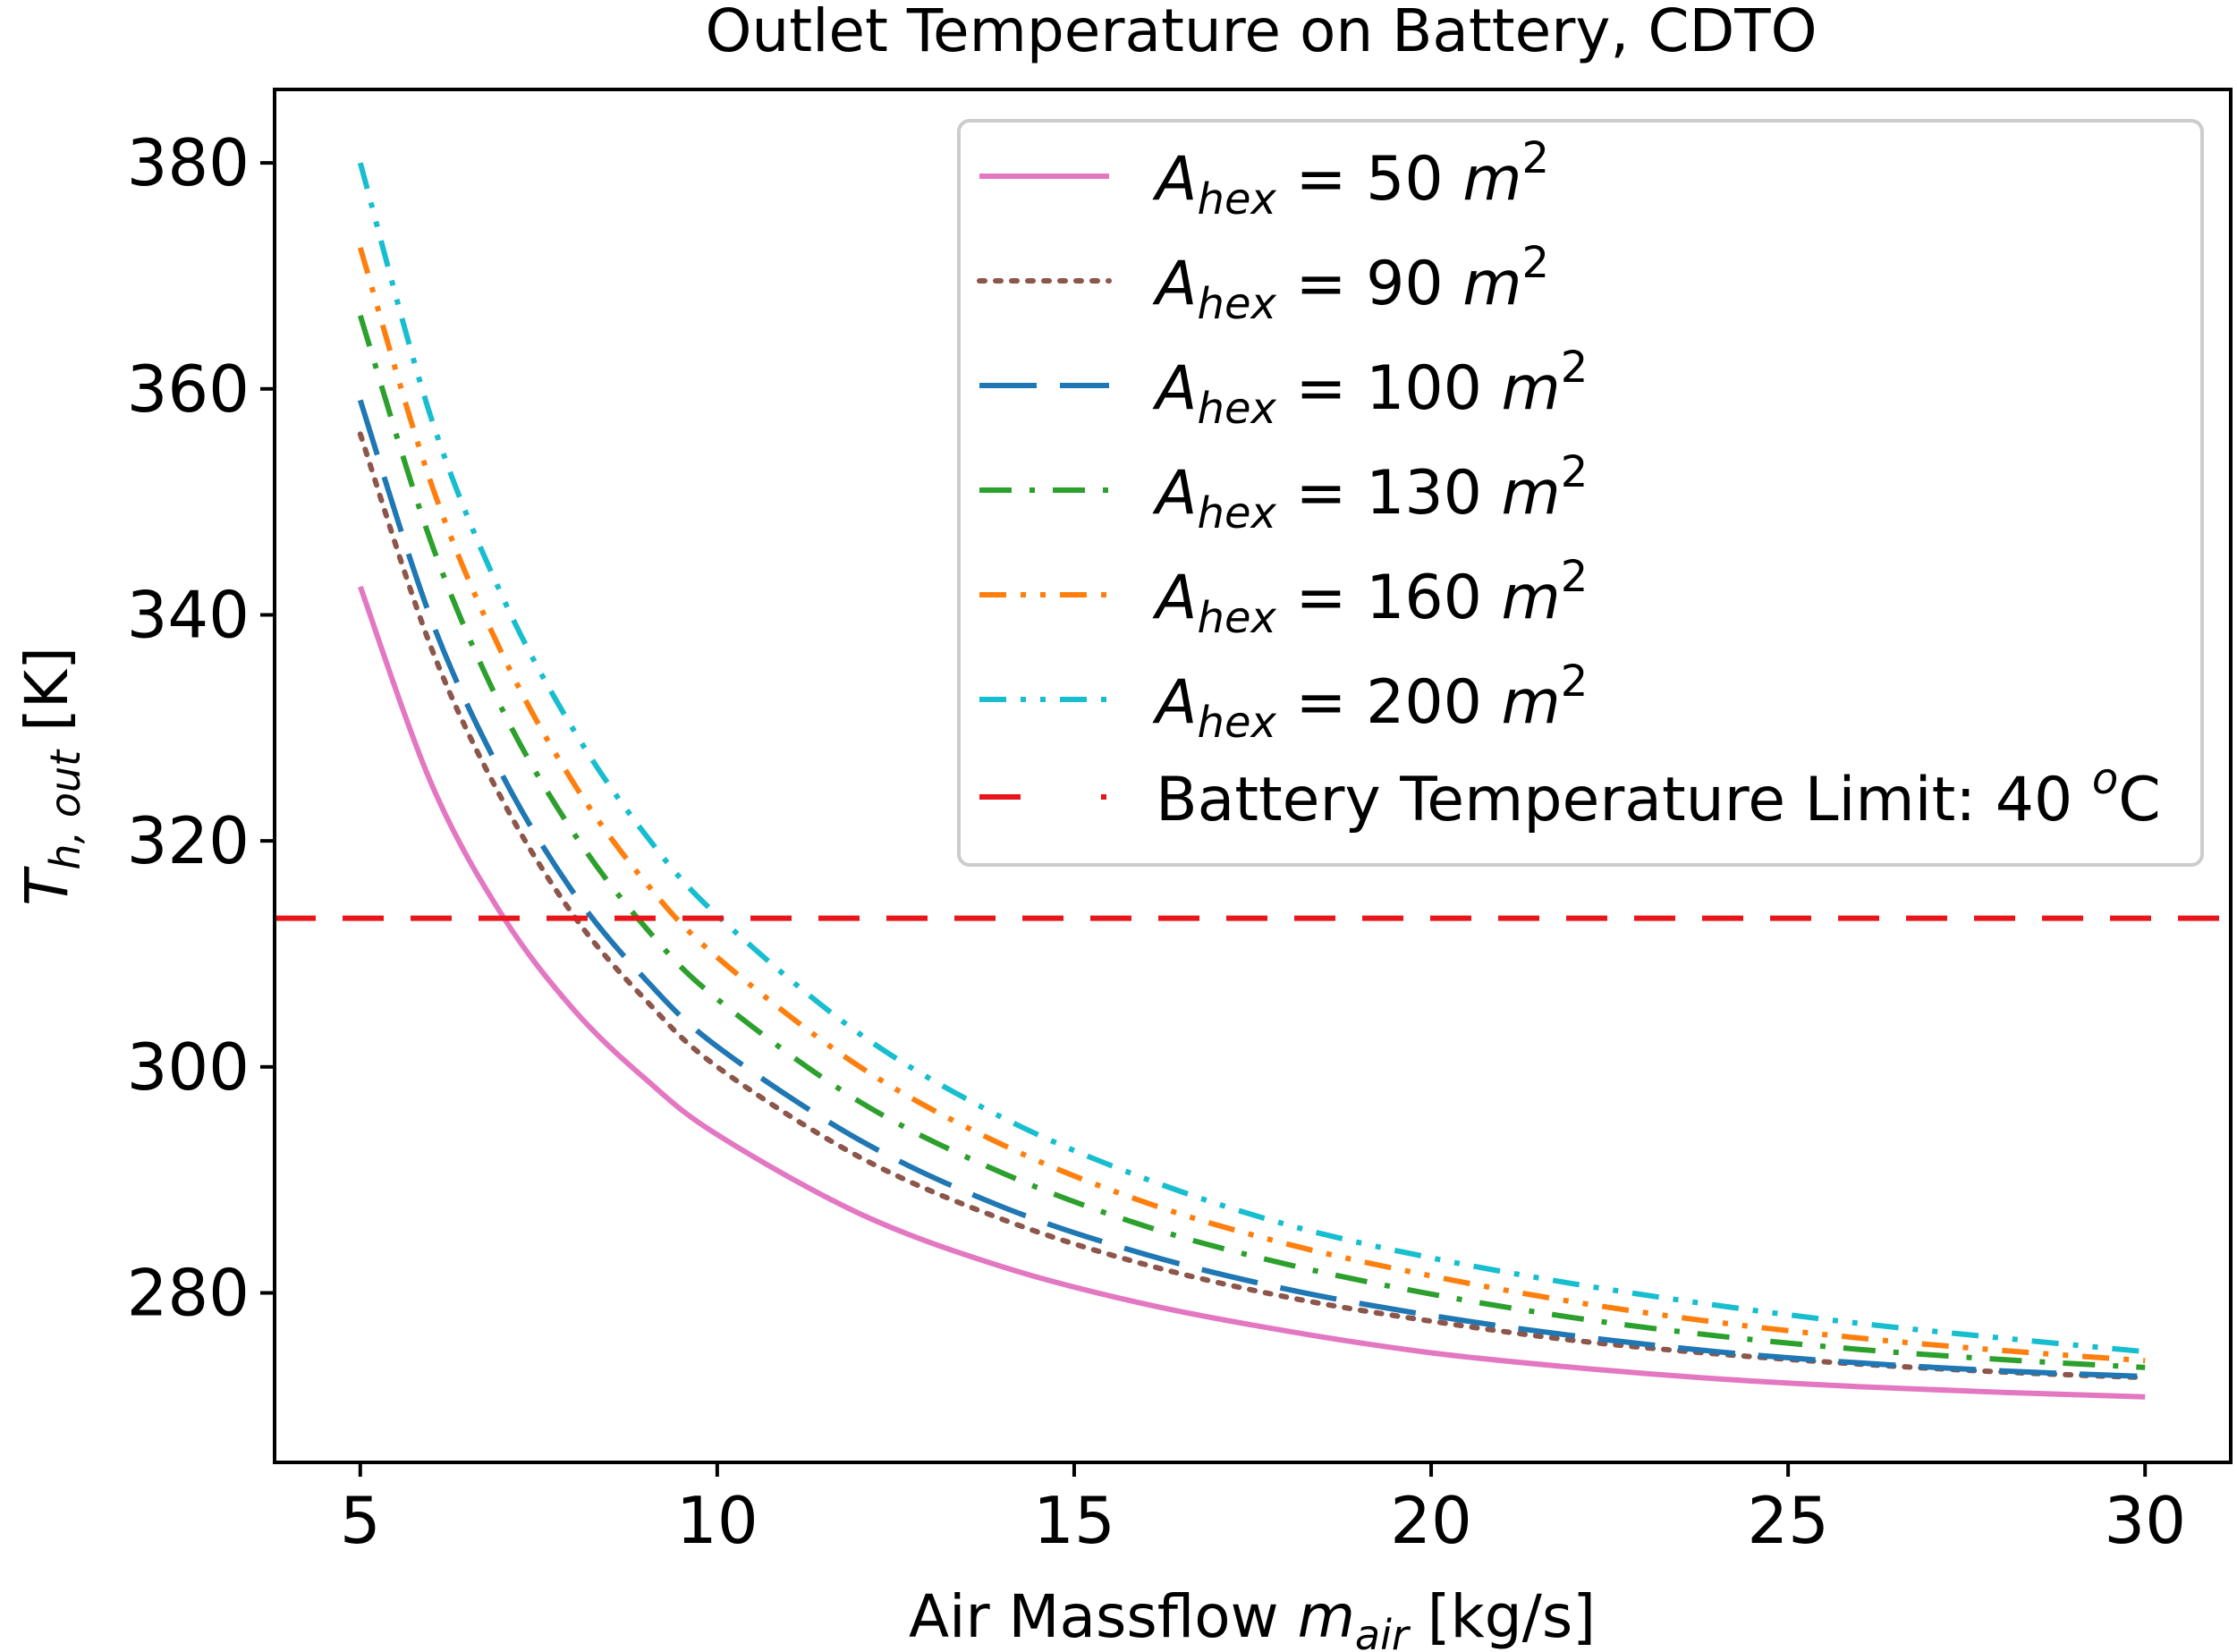 This screenshot has width=2237, height=1652. Describe the element at coordinates (1263, 1510) in the screenshot. I see `x-axis-ticks: 5 10 15 20 25 30` at that location.